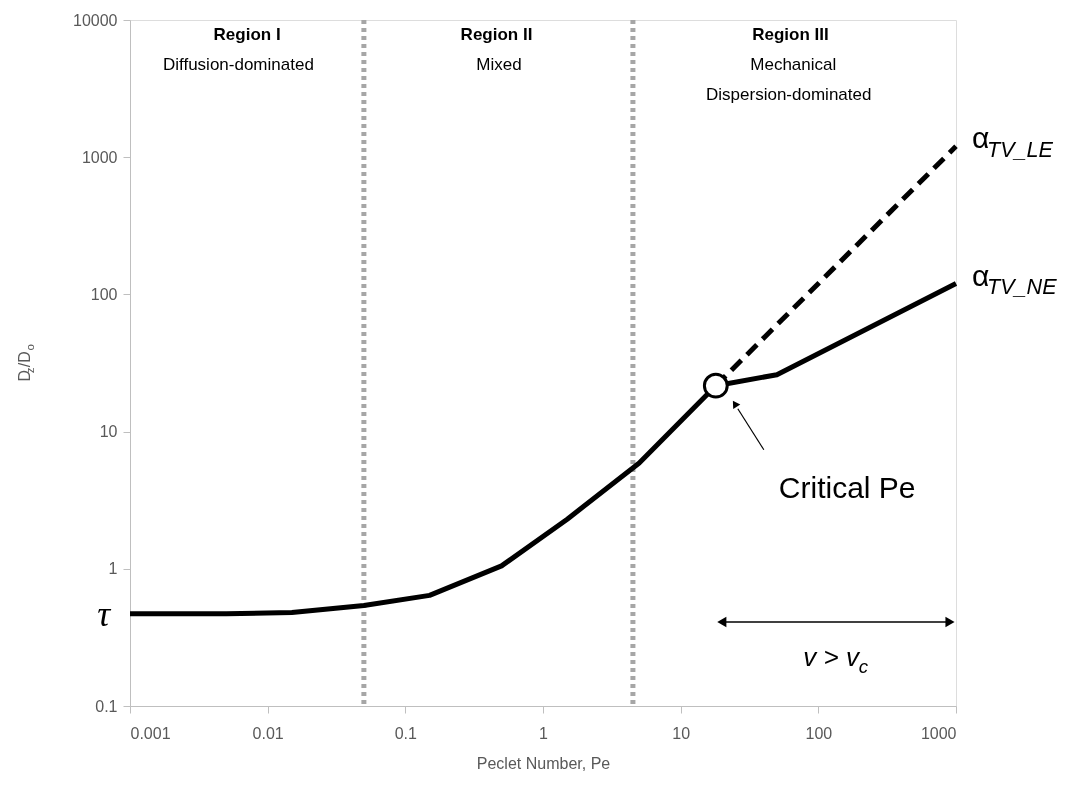  I want to click on annotation: Diffusion-dominated, so click(238, 64).